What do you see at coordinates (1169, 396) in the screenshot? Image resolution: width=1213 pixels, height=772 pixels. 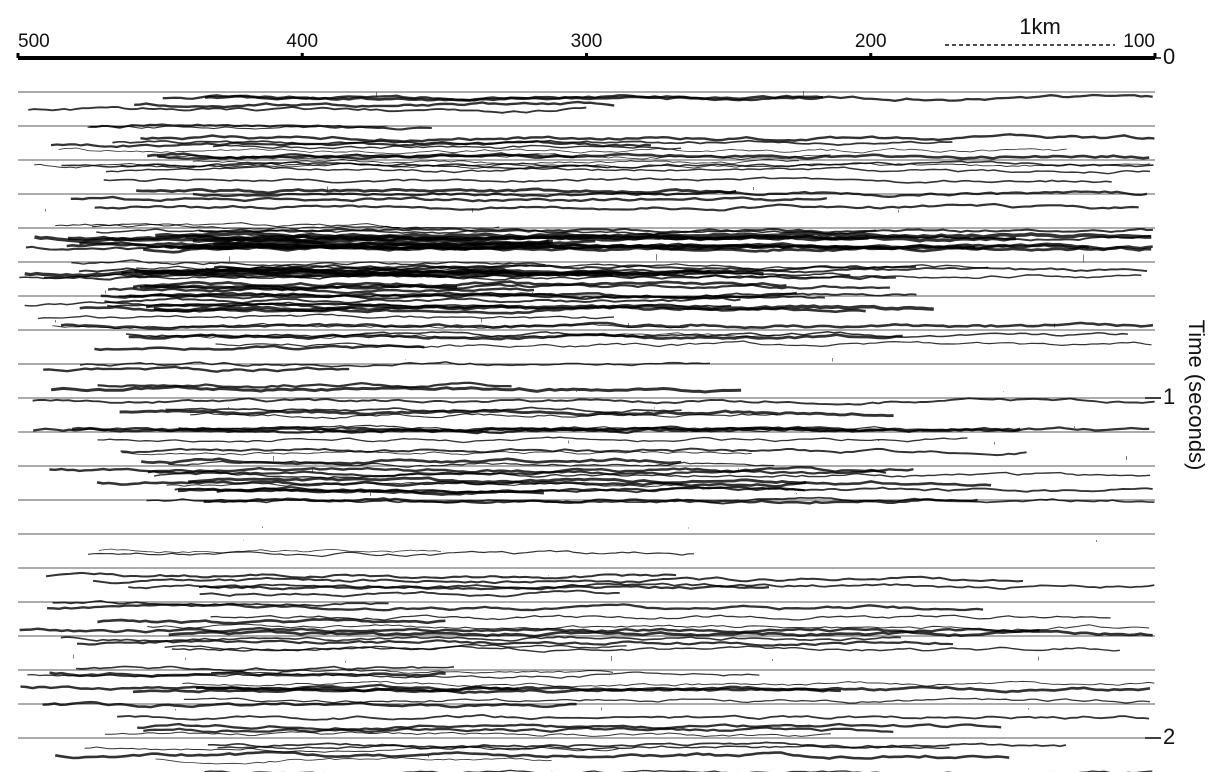 I see `y-tick-label: 1` at bounding box center [1169, 396].